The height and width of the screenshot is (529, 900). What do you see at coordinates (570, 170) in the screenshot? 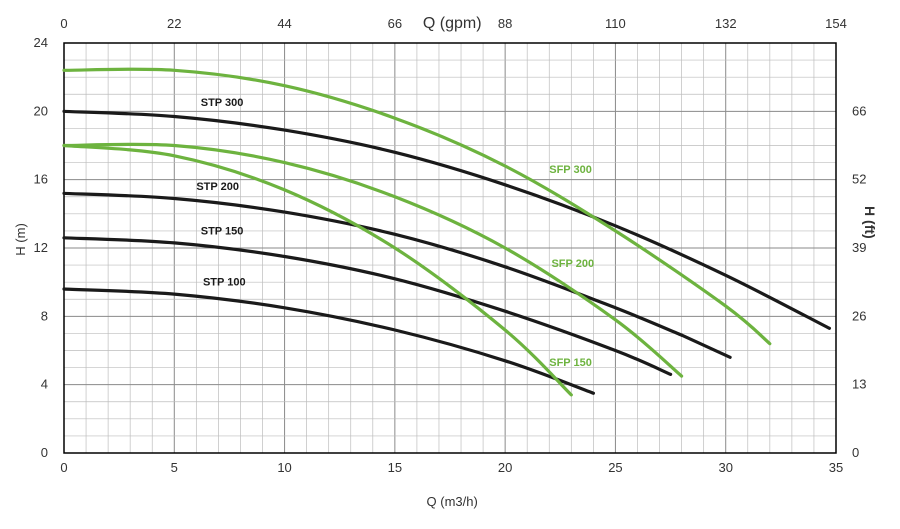
I see `series-label-sfp-300: SFP 300` at bounding box center [570, 170].